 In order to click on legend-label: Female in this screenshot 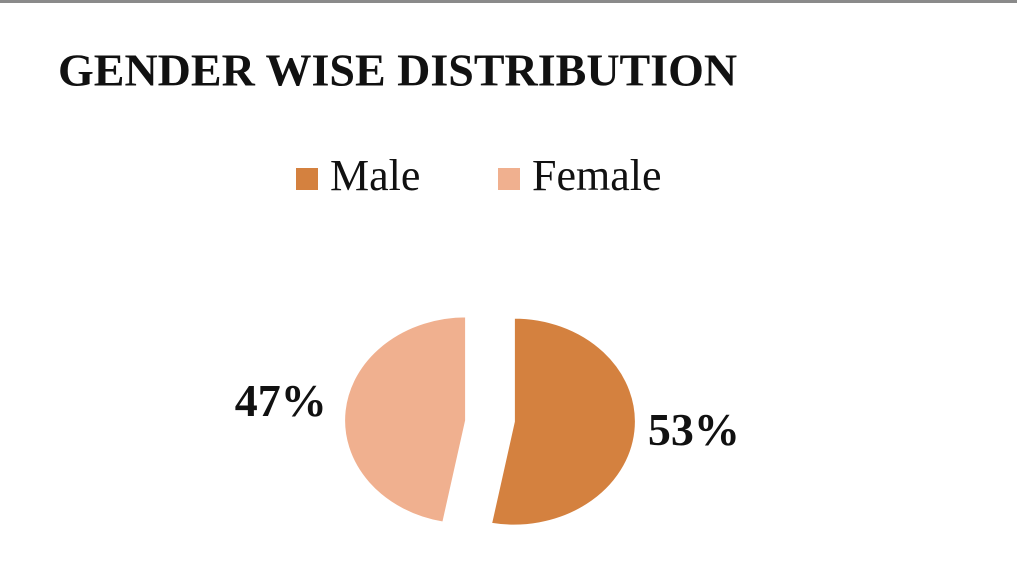, I will do `click(597, 175)`.